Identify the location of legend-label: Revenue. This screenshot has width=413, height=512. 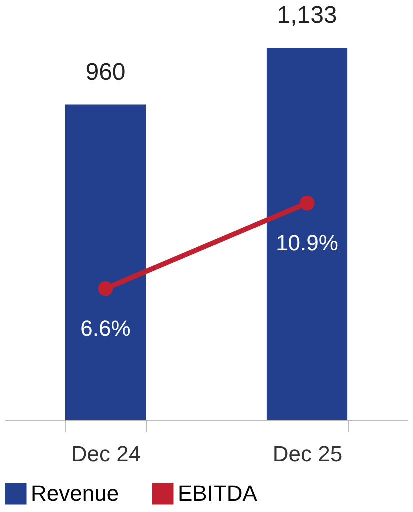
(75, 493).